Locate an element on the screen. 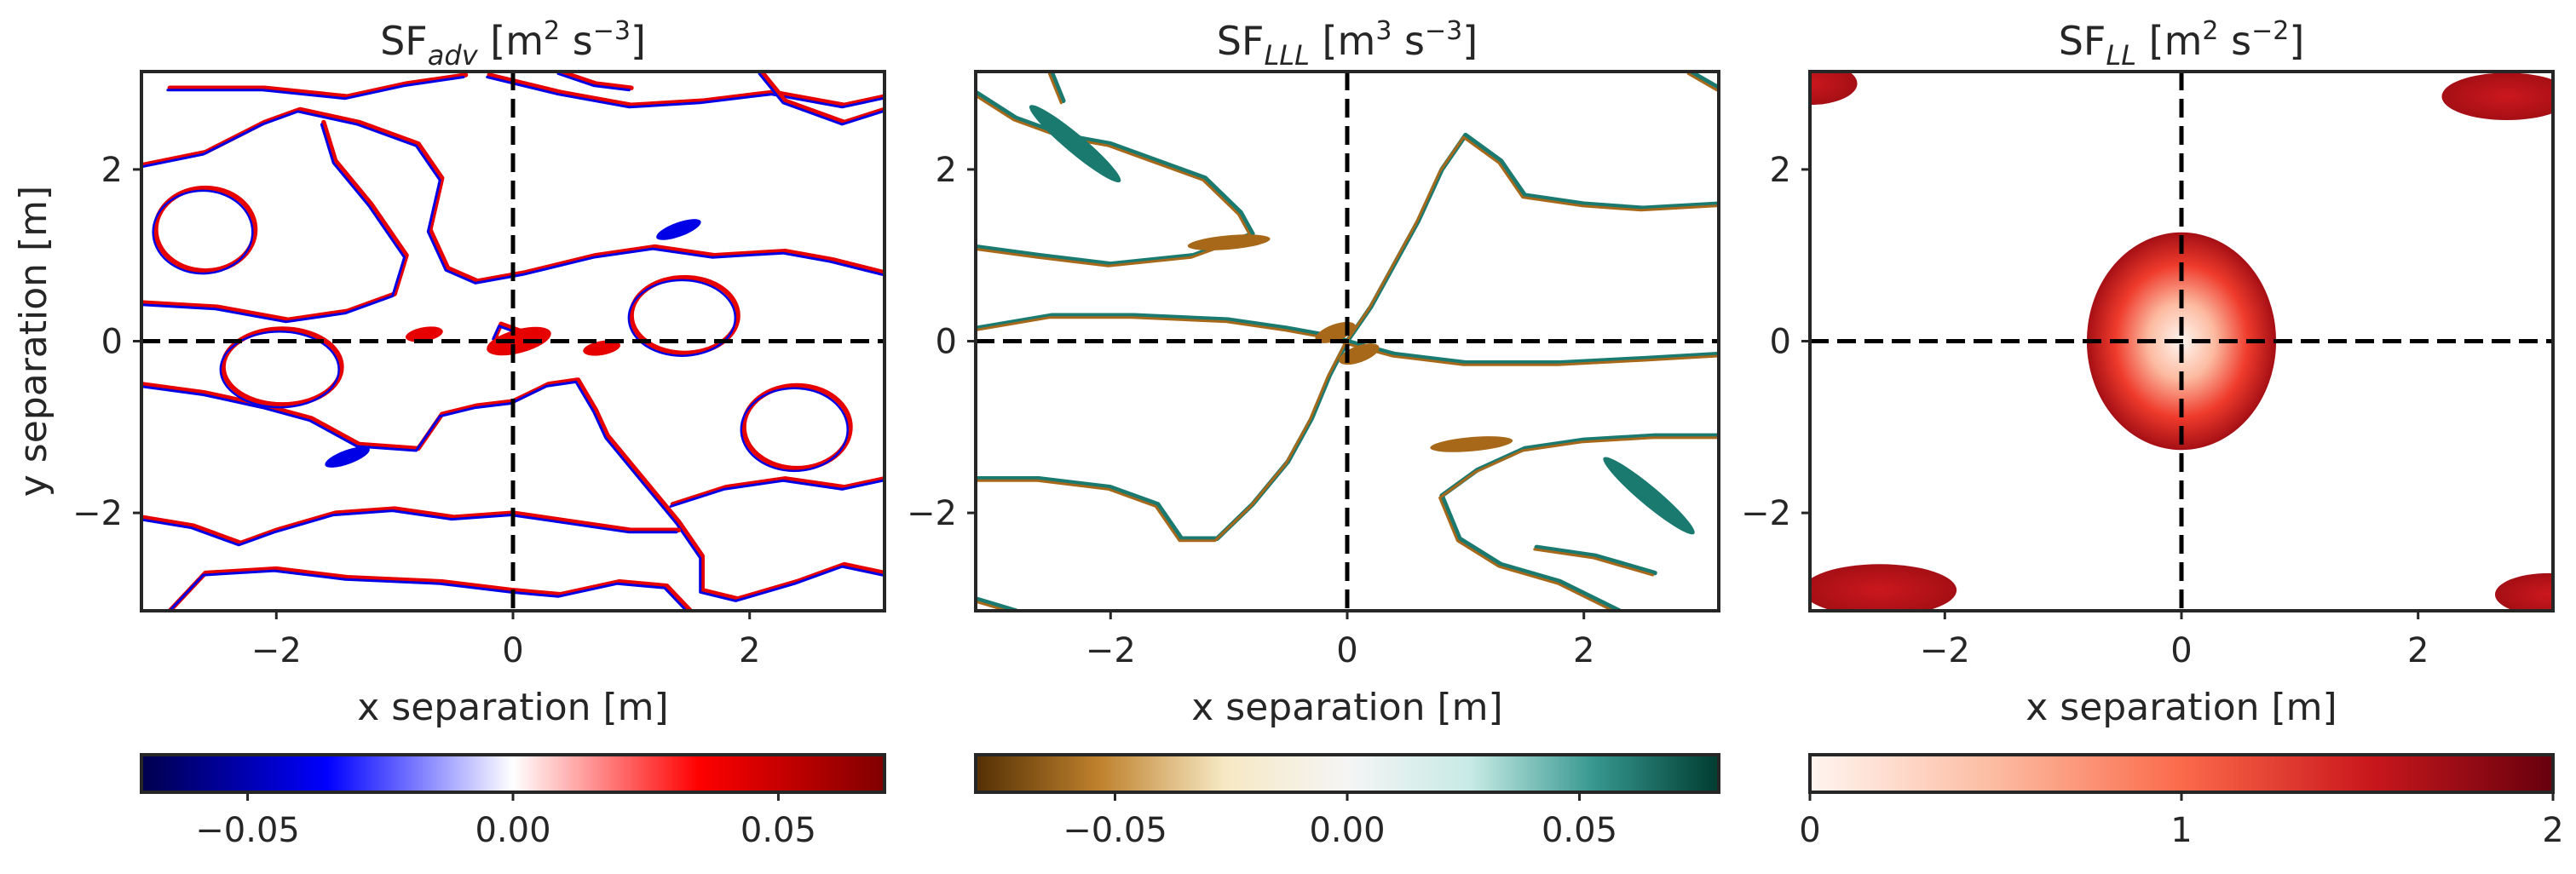  colorbar: 0 1 2 is located at coordinates (2181, 801).